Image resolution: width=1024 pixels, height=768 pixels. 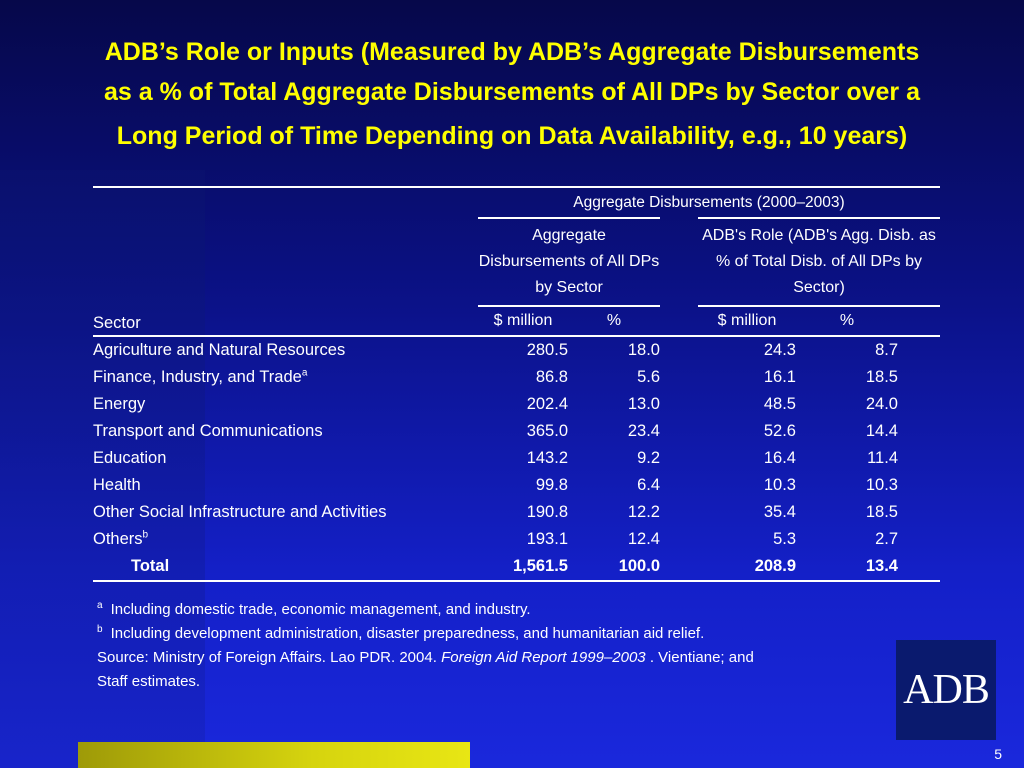 What do you see at coordinates (847, 567) in the screenshot?
I see `total-adb-pct: 13.4` at bounding box center [847, 567].